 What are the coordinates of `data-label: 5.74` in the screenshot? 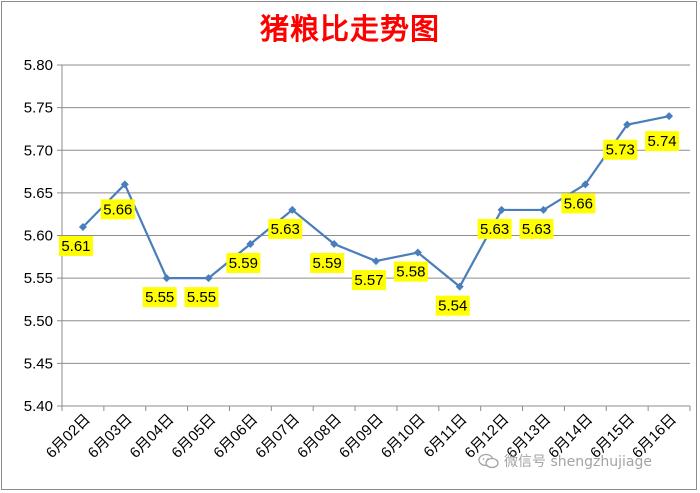 It's located at (662, 141).